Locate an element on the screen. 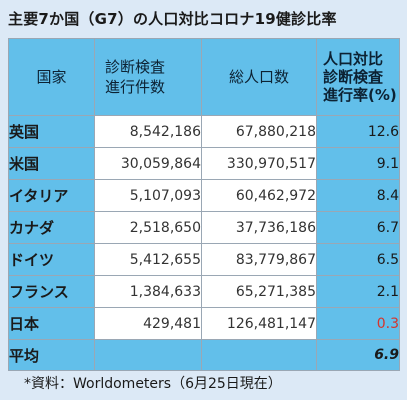 The image size is (407, 400). tests-cell: 5,412,655 is located at coordinates (148, 259).